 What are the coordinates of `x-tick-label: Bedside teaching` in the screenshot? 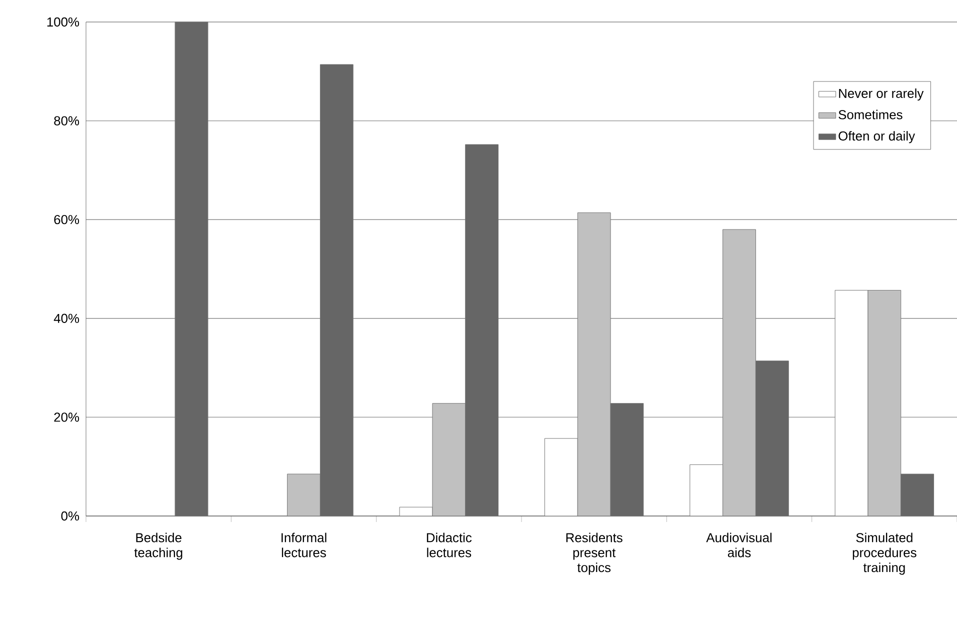 It's located at (158, 546).